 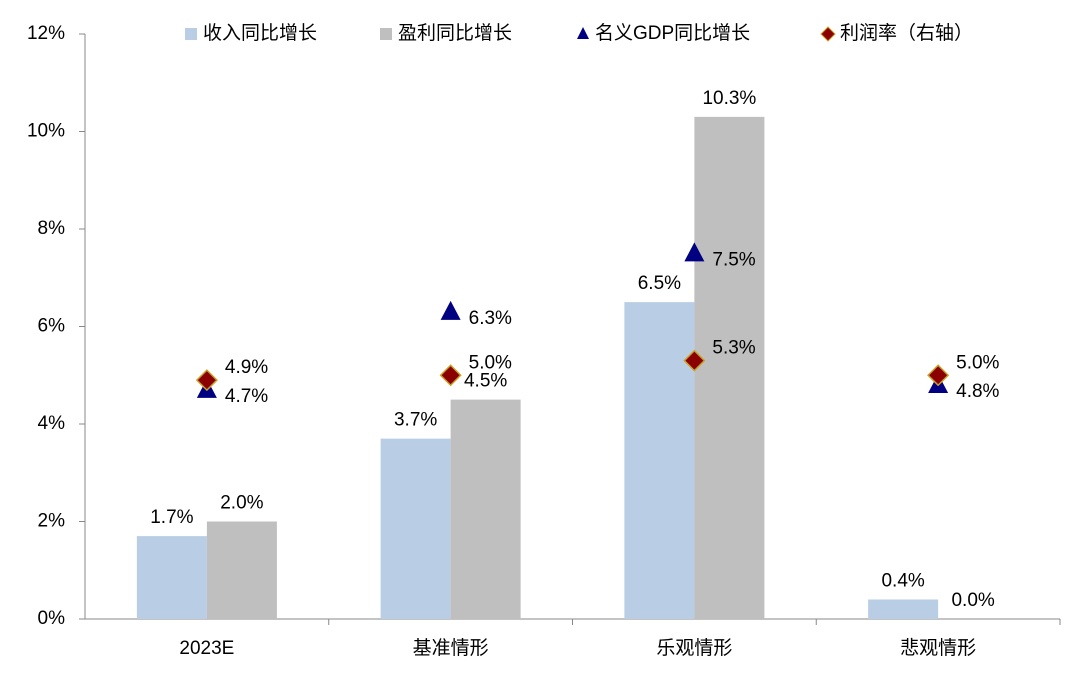 I want to click on data-label: 4.8%, so click(x=977, y=391).